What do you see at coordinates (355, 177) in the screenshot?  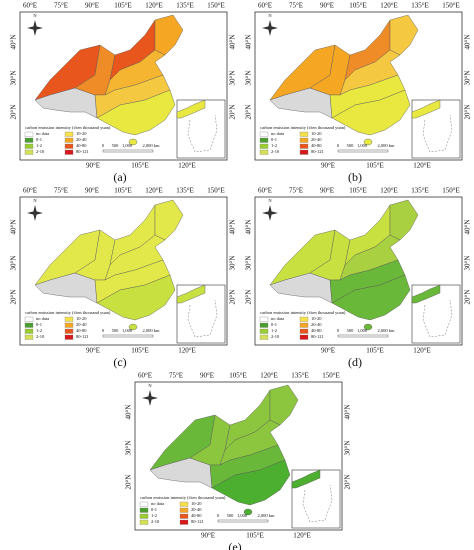 I see `panel-label: (b)` at bounding box center [355, 177].